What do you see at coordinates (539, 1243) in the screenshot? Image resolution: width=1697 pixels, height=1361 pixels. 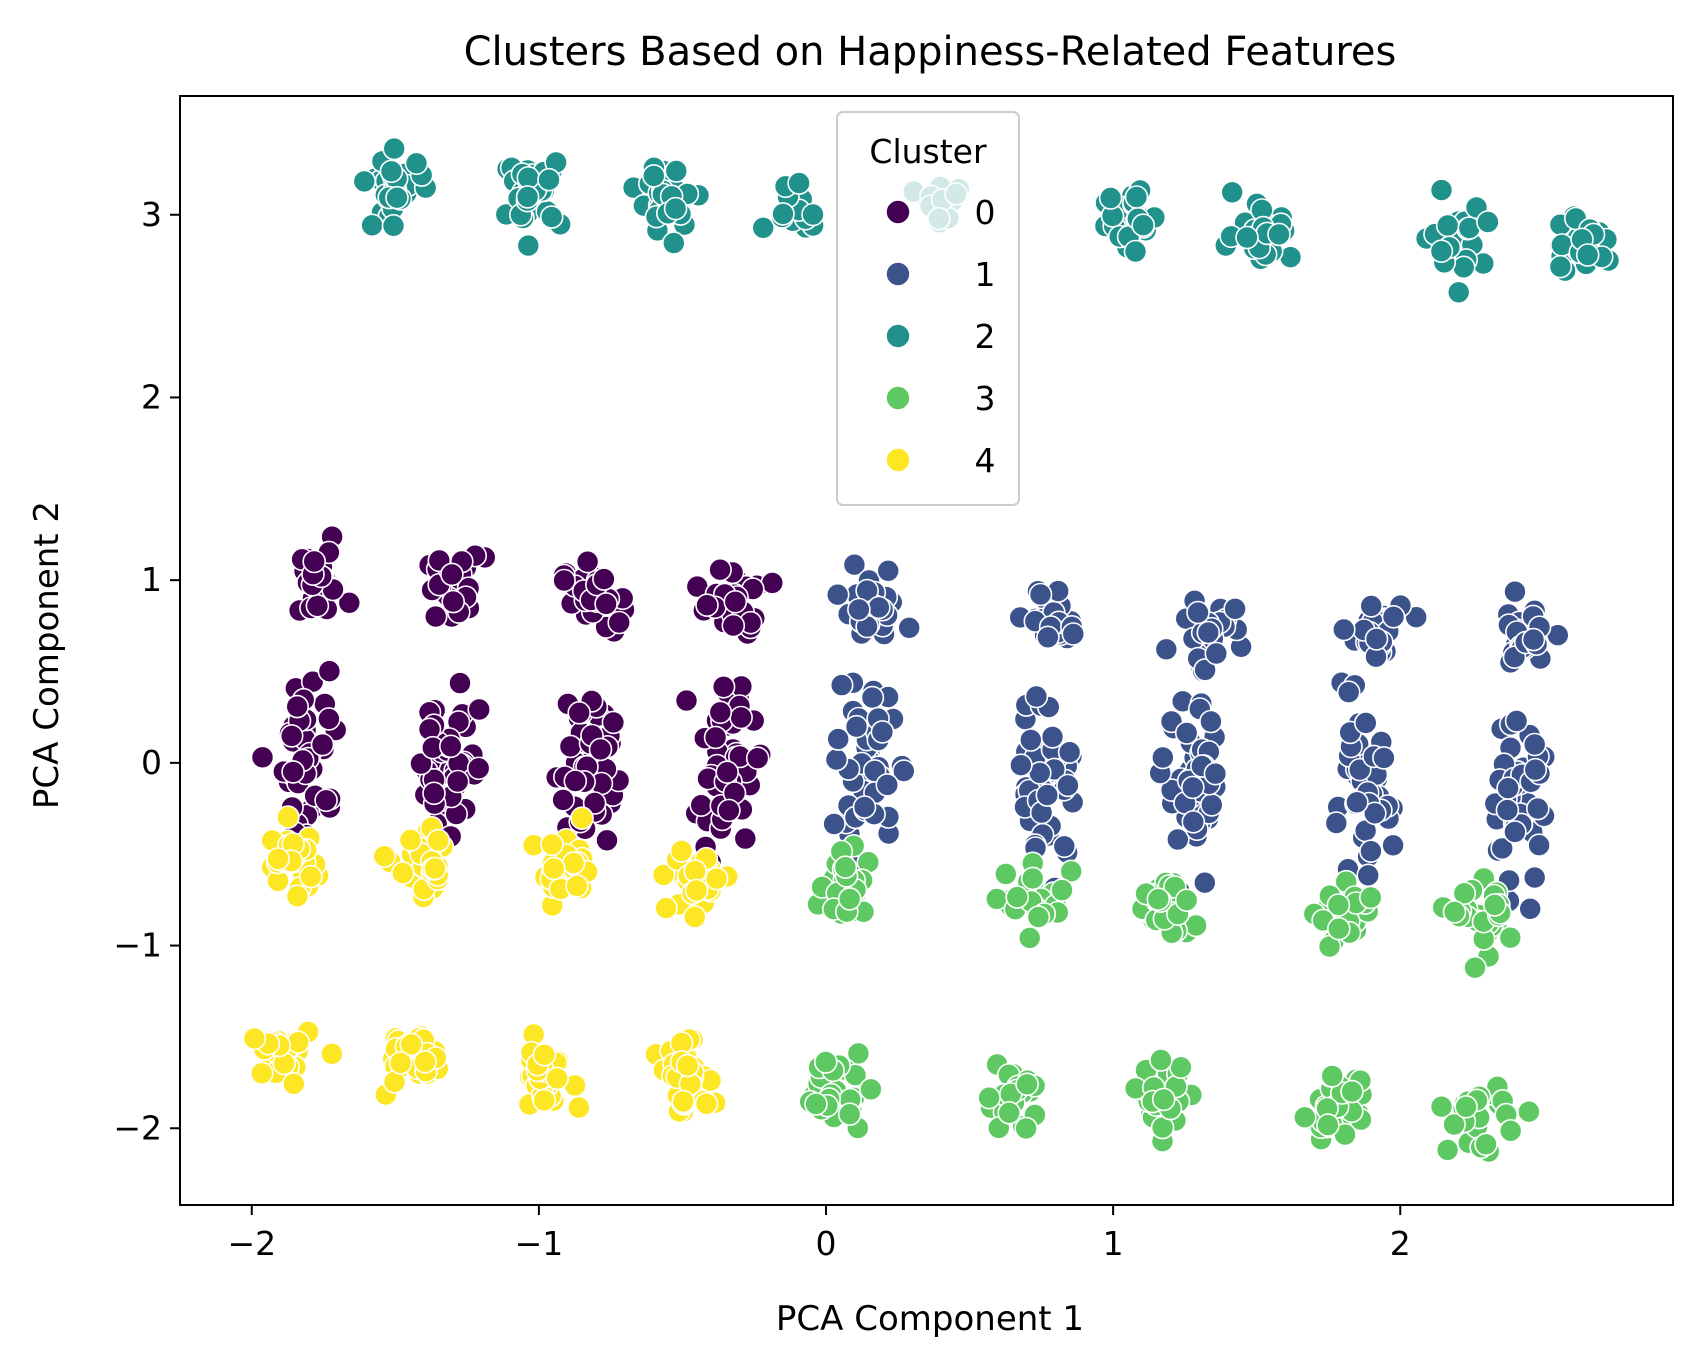 I see `x-tick-label: −1` at bounding box center [539, 1243].